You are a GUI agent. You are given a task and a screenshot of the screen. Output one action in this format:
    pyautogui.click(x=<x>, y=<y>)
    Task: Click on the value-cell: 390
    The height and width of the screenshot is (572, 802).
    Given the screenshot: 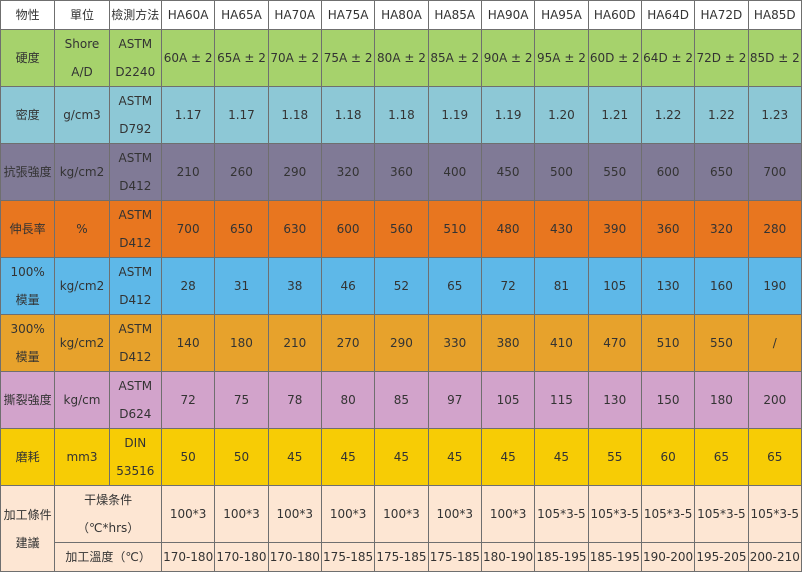 What is the action you would take?
    pyautogui.click(x=614, y=229)
    